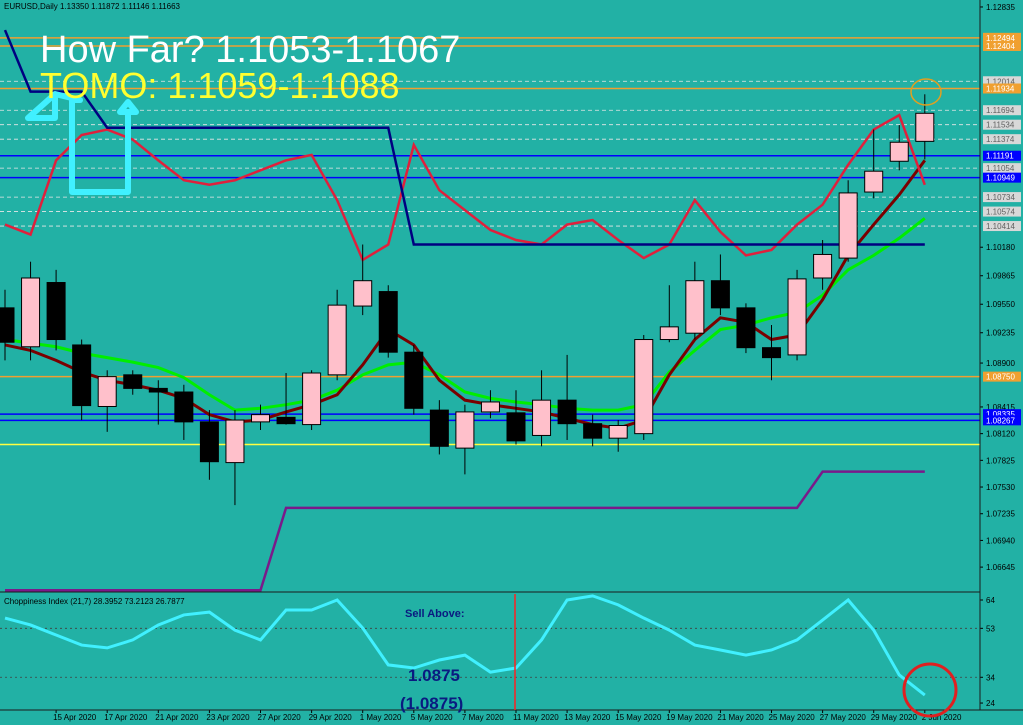  I want to click on arrow, so click(82, 143).